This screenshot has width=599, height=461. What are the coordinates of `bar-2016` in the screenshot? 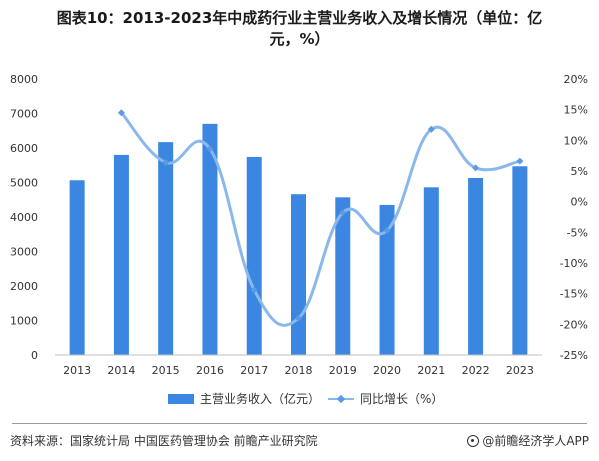 It's located at (210, 239).